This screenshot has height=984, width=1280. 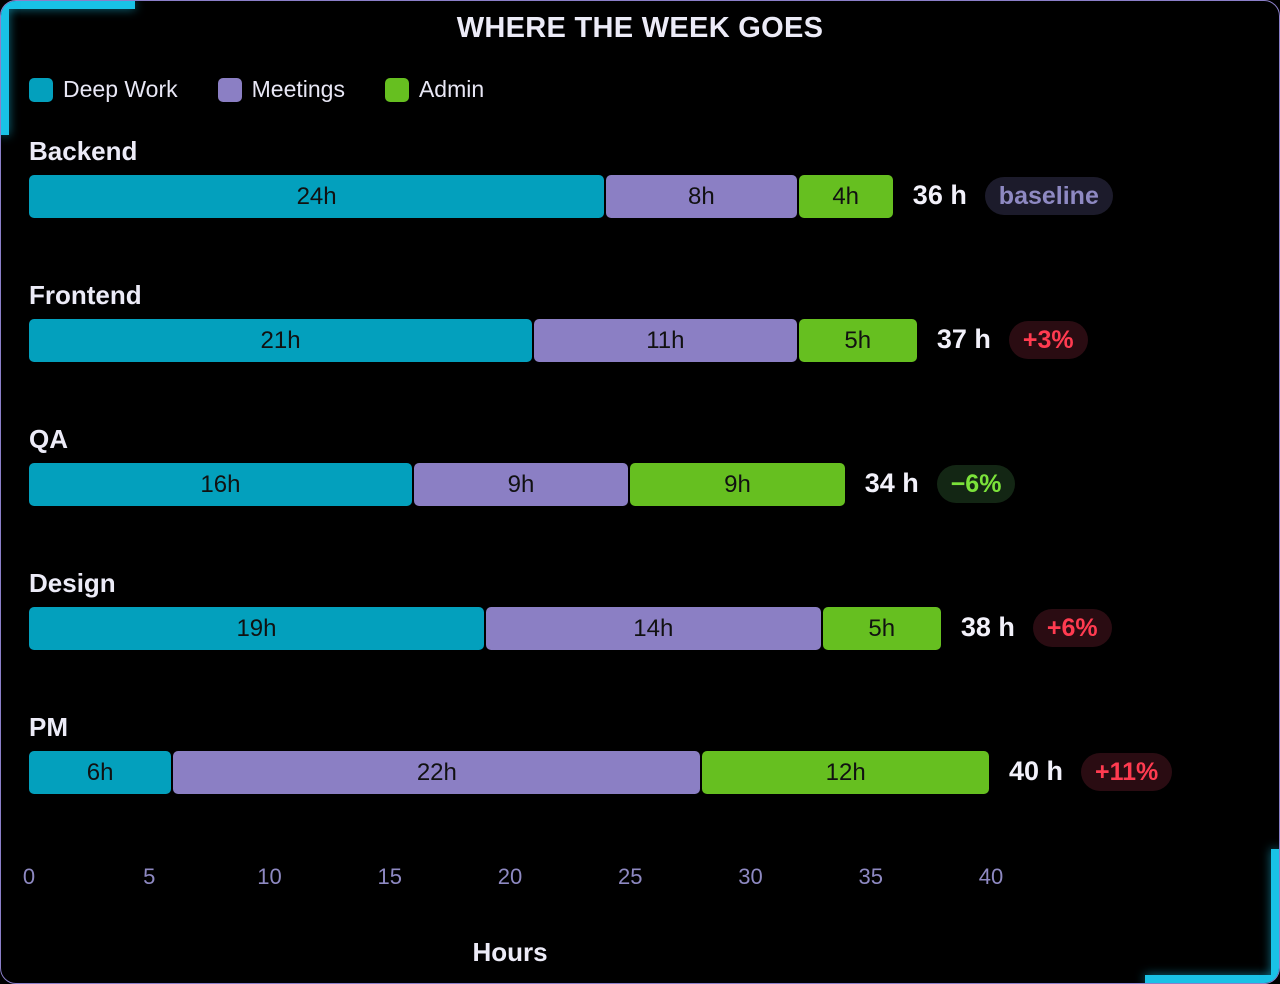 What do you see at coordinates (750, 876) in the screenshot?
I see `x-tick-label: 30` at bounding box center [750, 876].